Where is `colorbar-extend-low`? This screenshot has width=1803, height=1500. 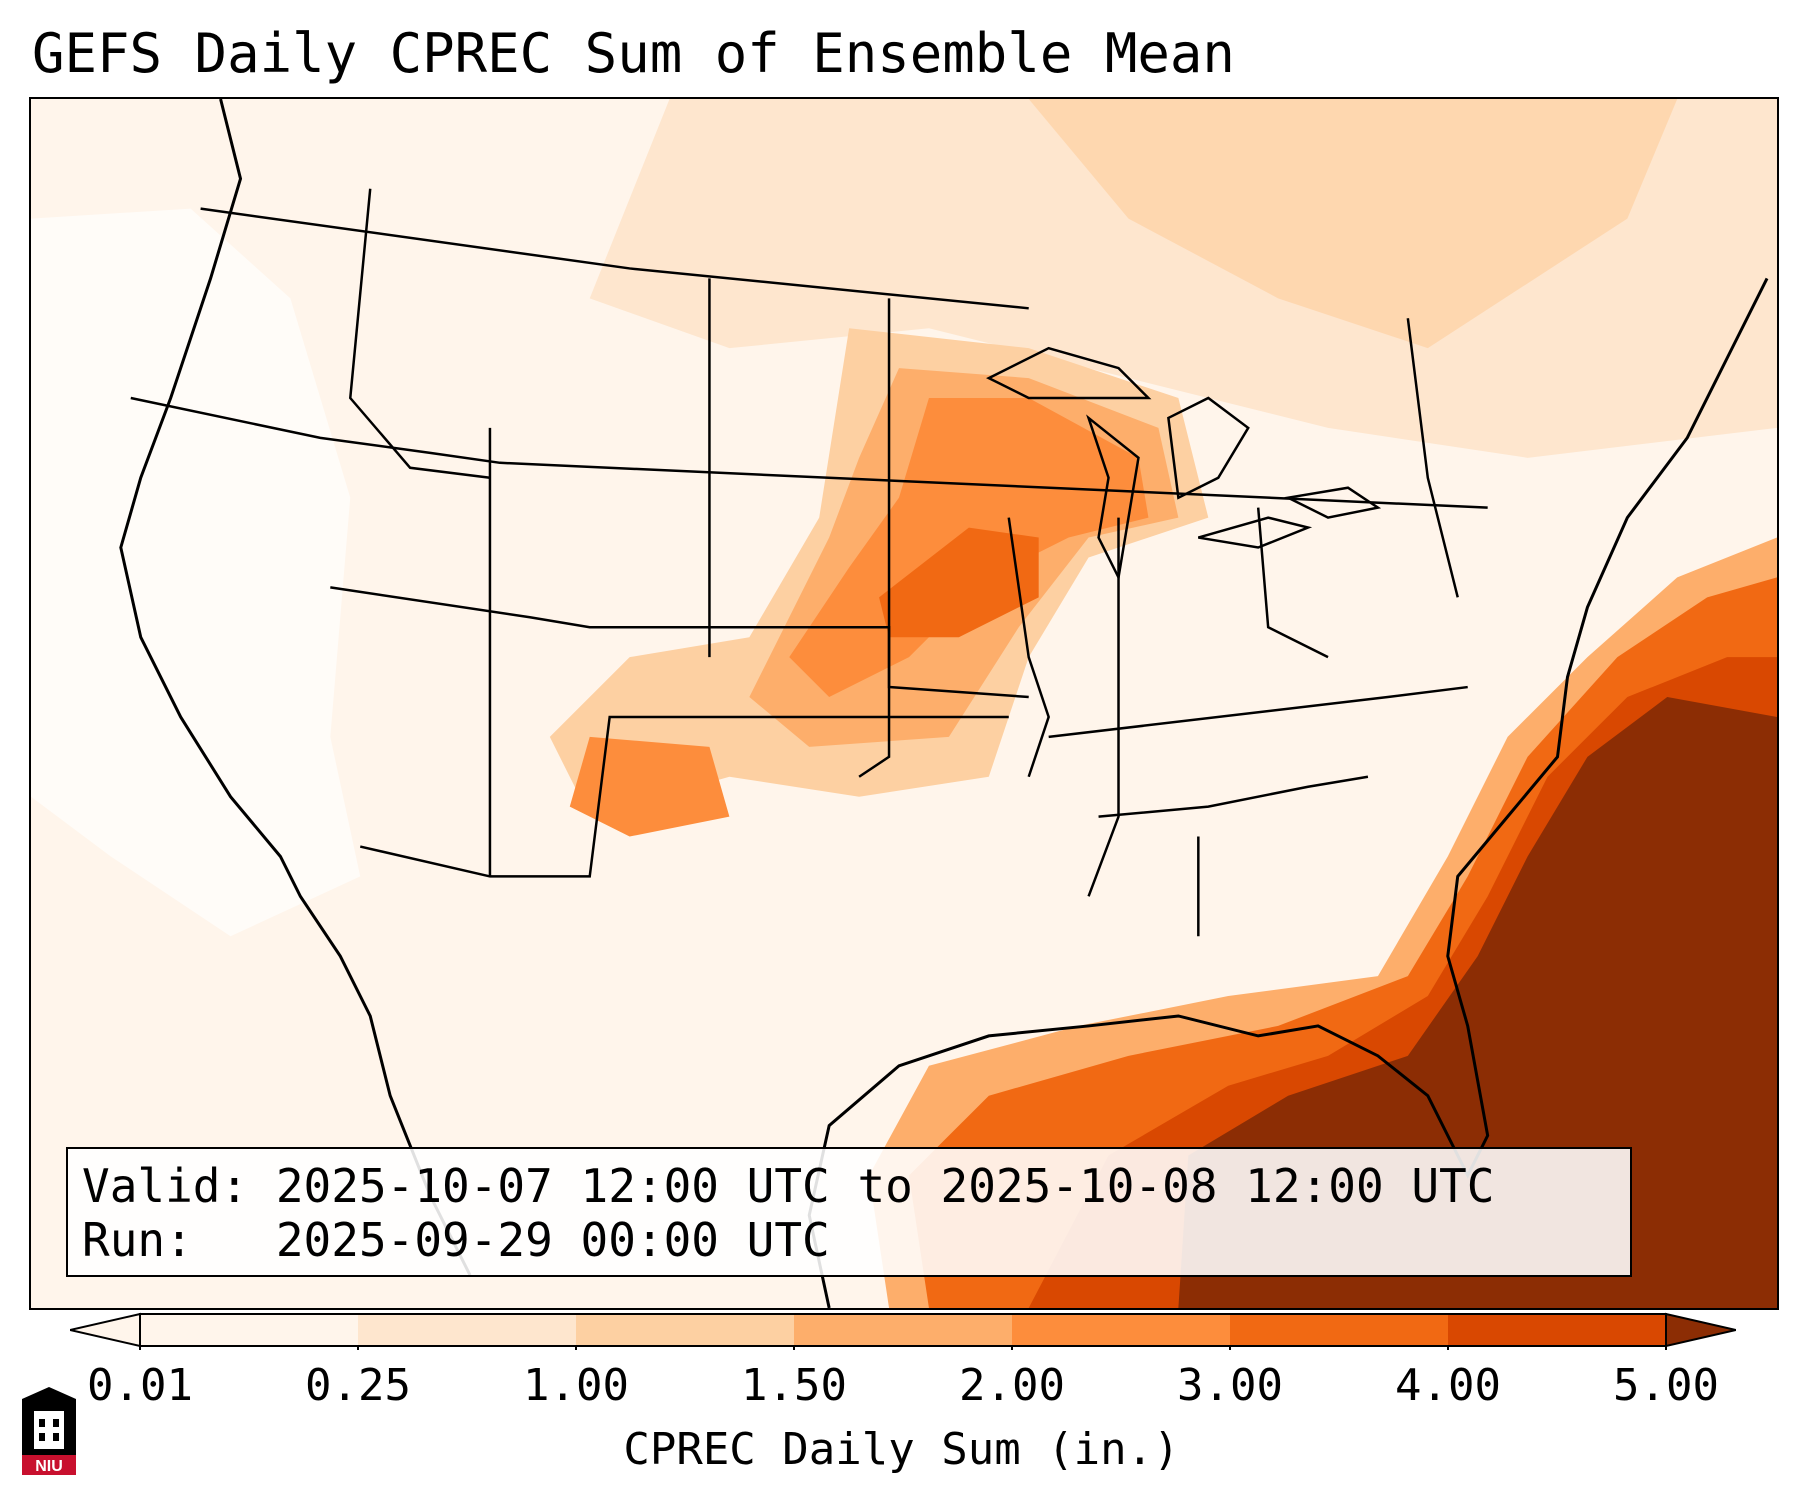
colorbar-extend-low is located at coordinates (105, 1330).